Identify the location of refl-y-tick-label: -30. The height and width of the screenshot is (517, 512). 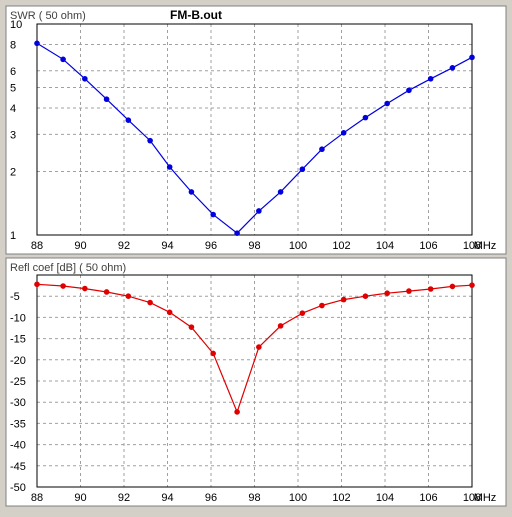
(18, 403).